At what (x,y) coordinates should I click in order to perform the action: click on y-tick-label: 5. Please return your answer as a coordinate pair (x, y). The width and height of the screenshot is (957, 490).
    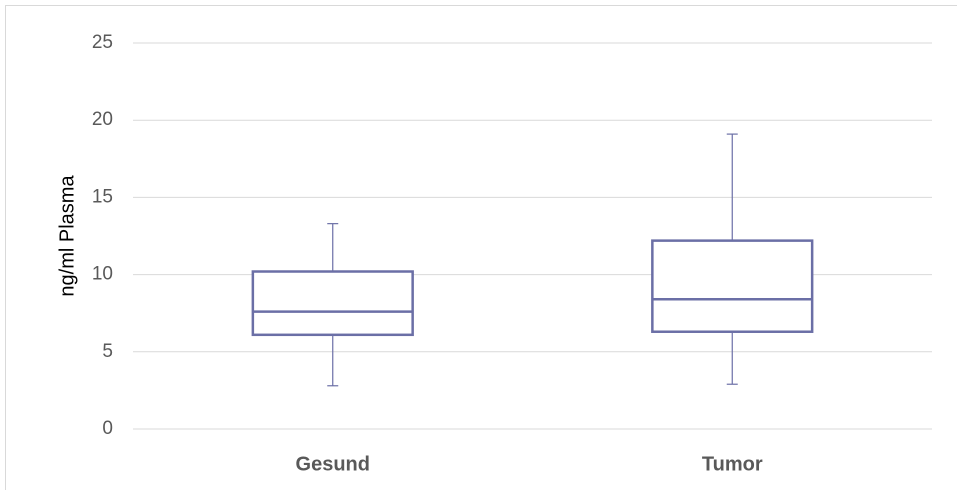
    Looking at the image, I should click on (107, 351).